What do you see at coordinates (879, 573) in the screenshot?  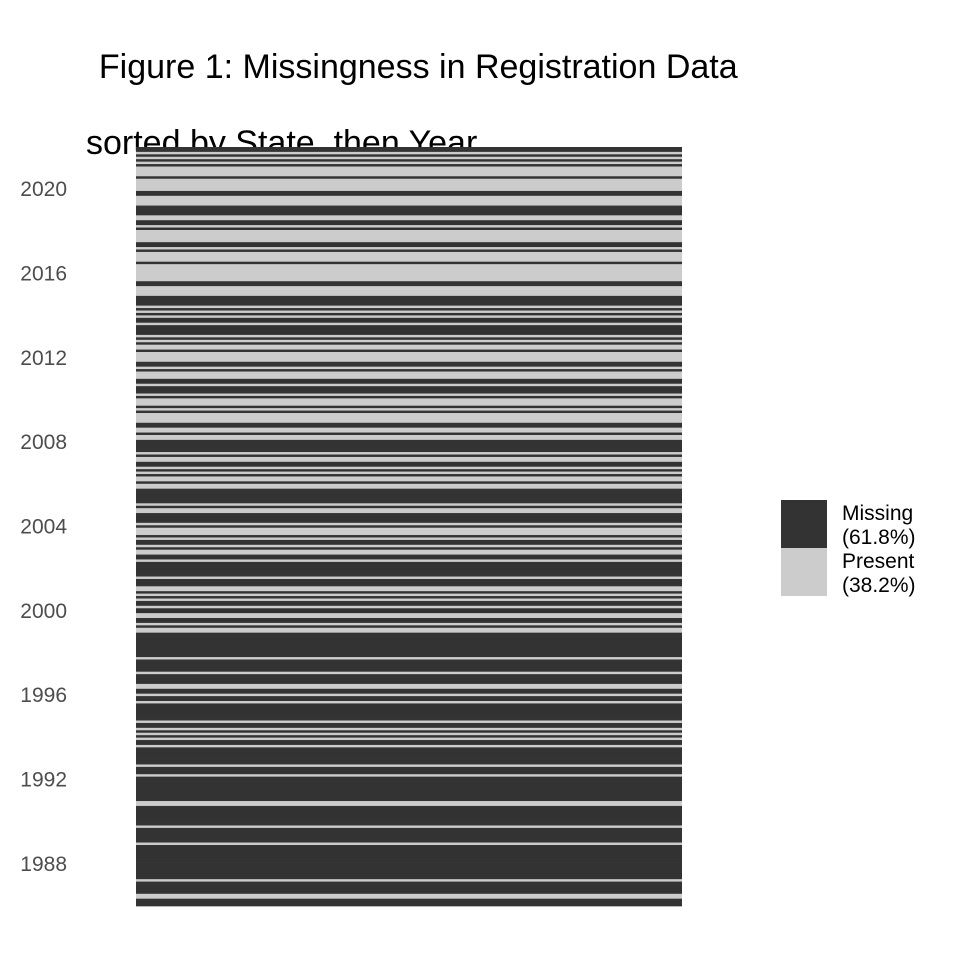 I see `legend-label-present: Present (38.2%)` at bounding box center [879, 573].